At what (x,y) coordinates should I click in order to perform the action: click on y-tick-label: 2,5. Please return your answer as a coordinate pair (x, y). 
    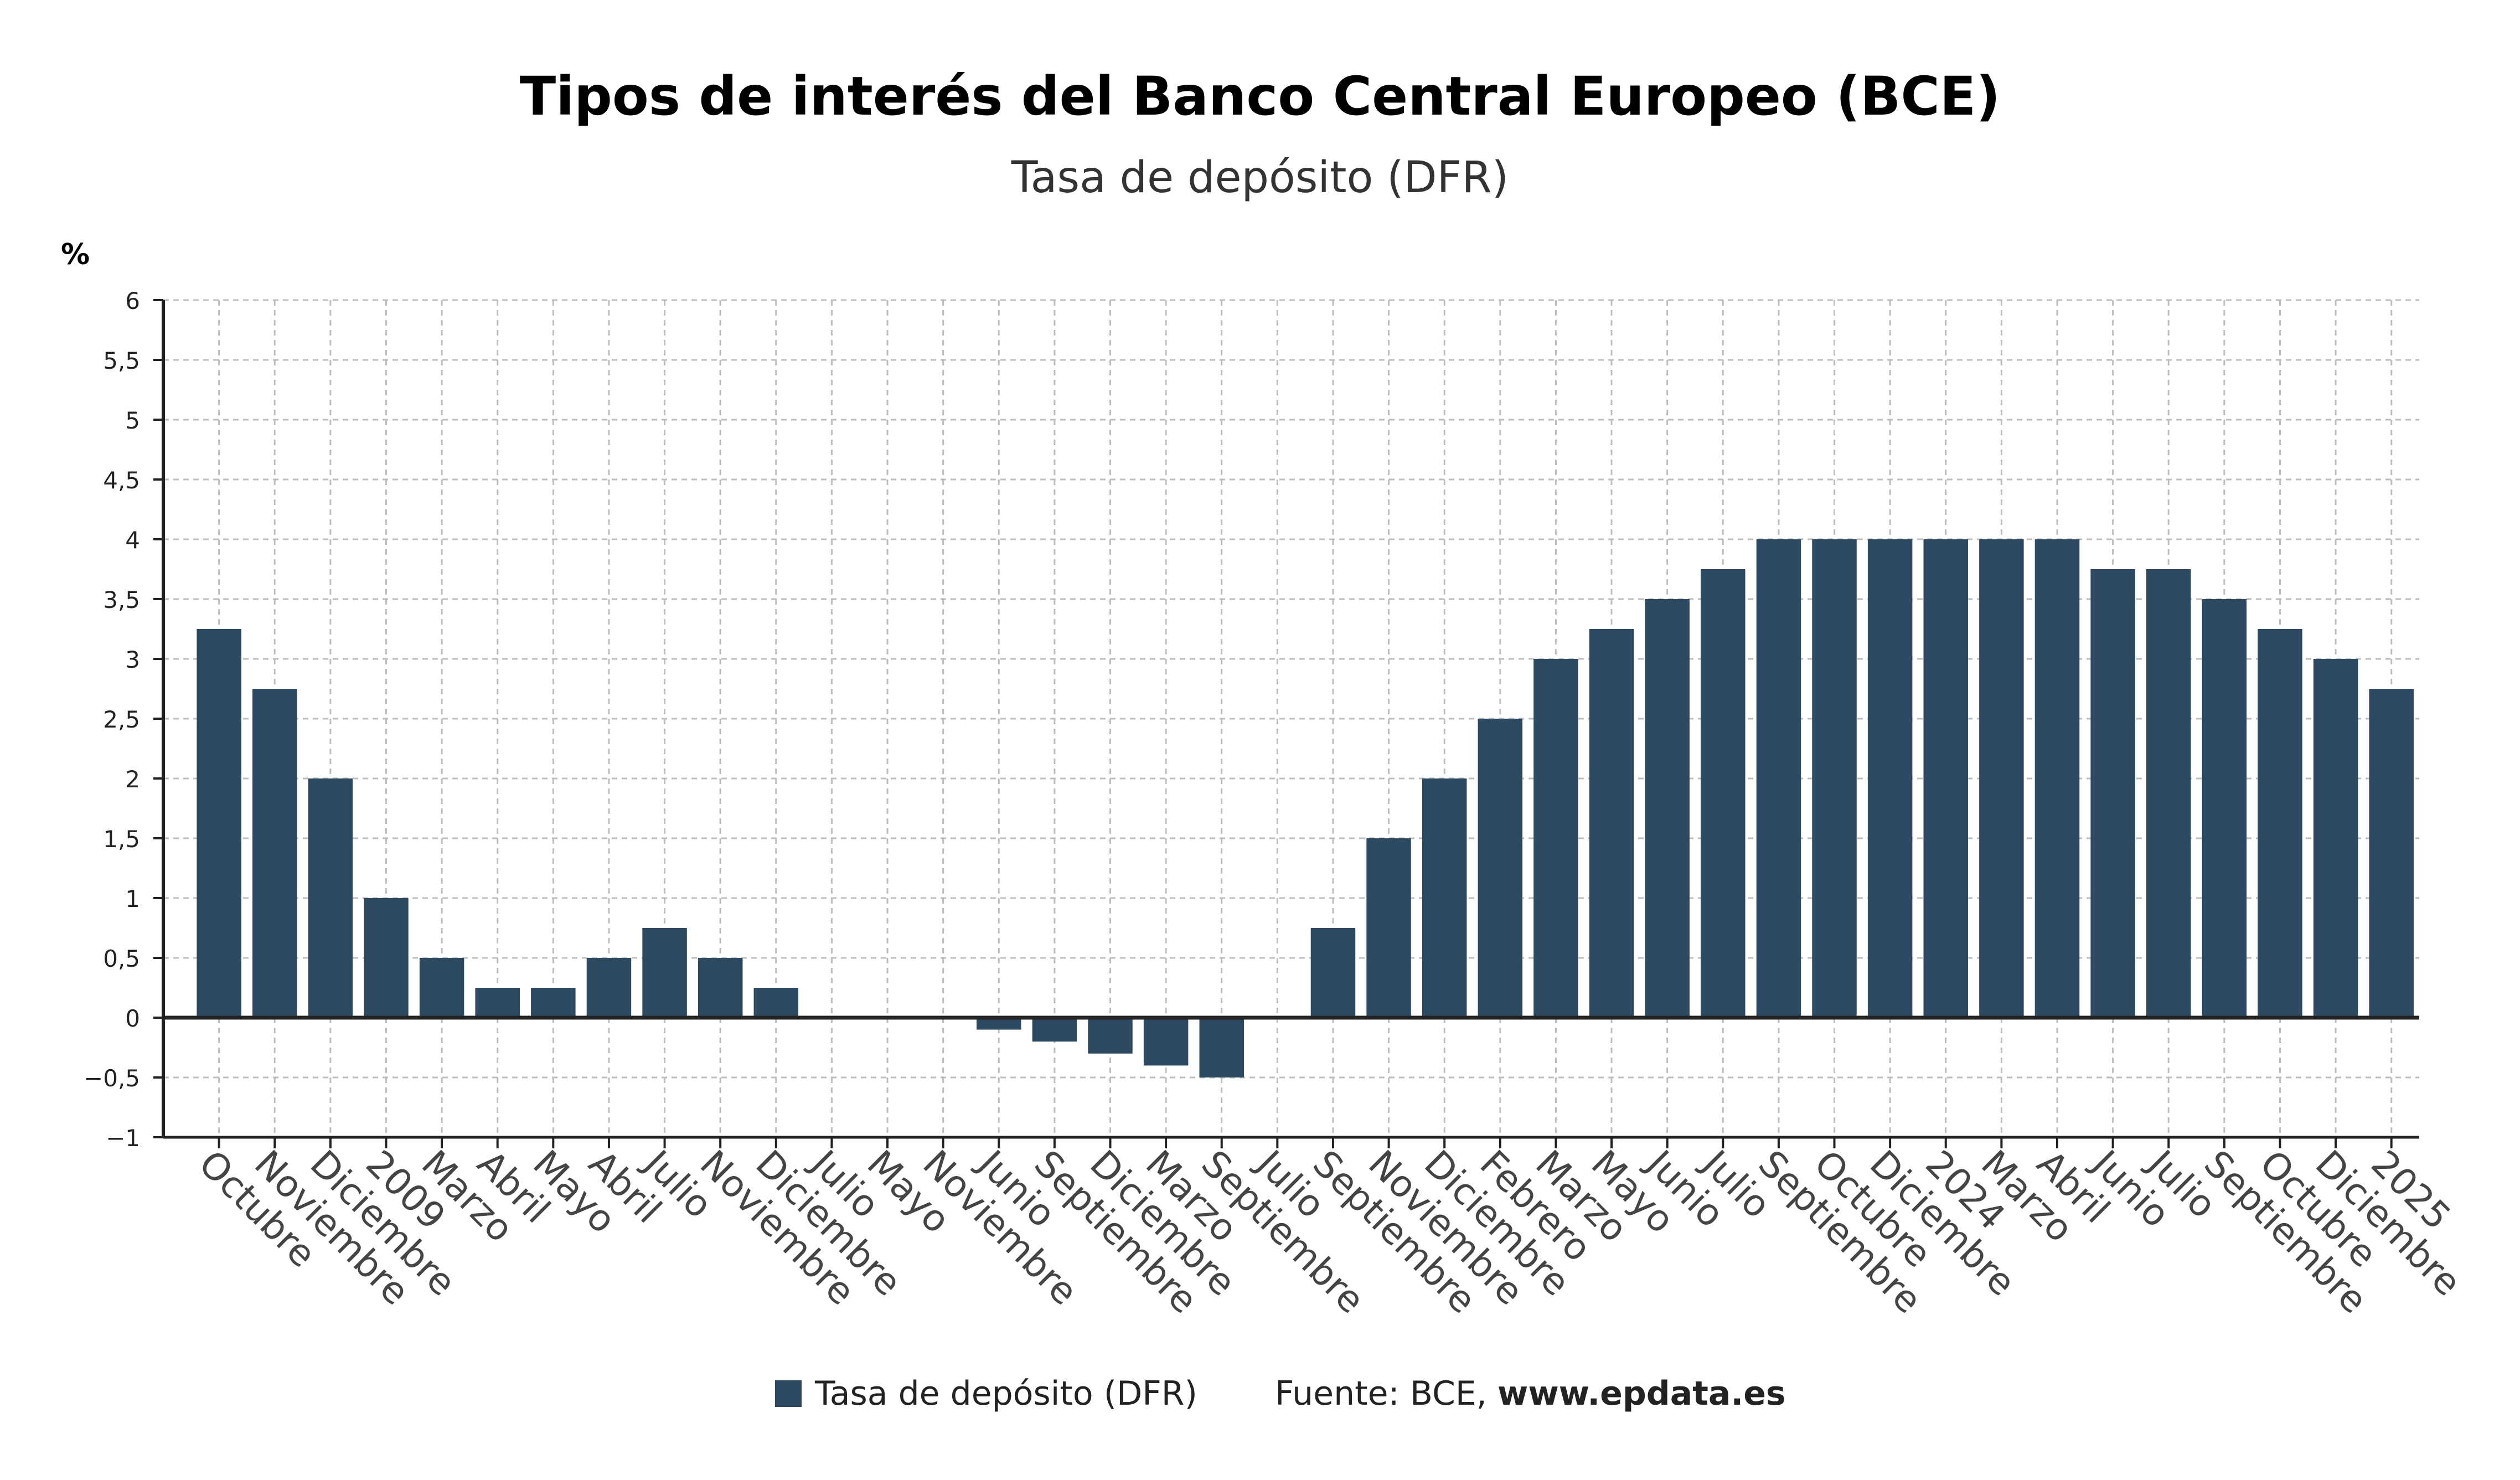
    Looking at the image, I should click on (121, 719).